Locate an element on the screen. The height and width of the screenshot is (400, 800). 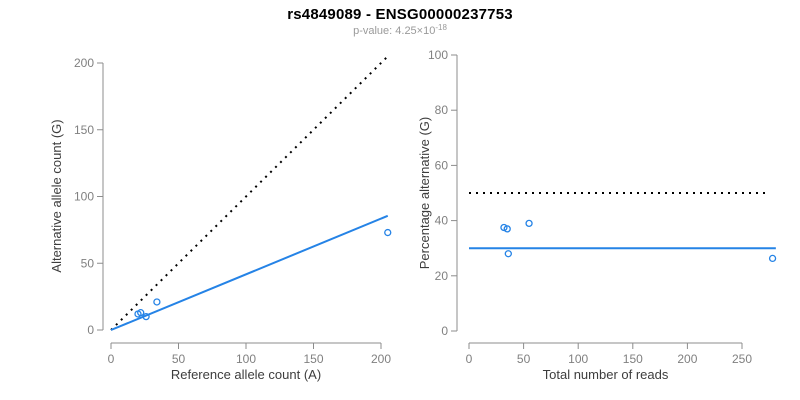
page-title: rs4849089 - ENSG00000237753 is located at coordinates (400, 14).